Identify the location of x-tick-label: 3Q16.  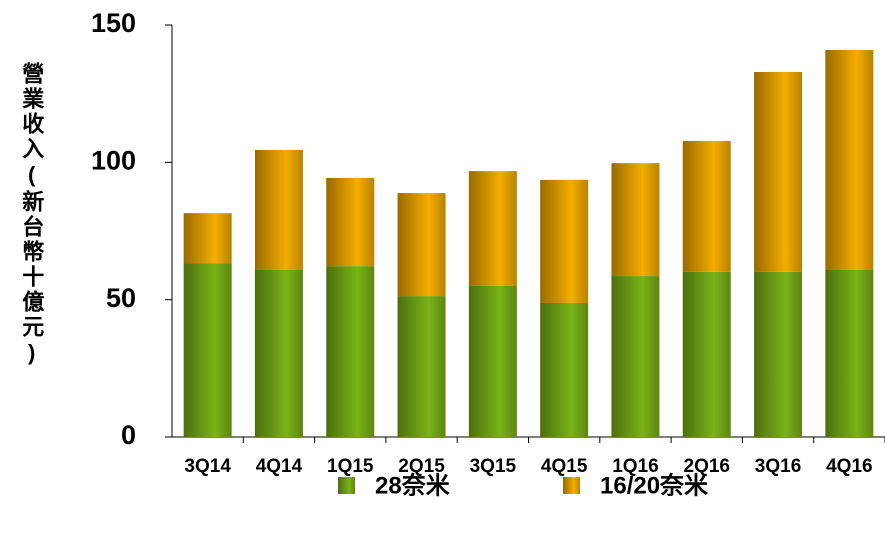
(778, 466).